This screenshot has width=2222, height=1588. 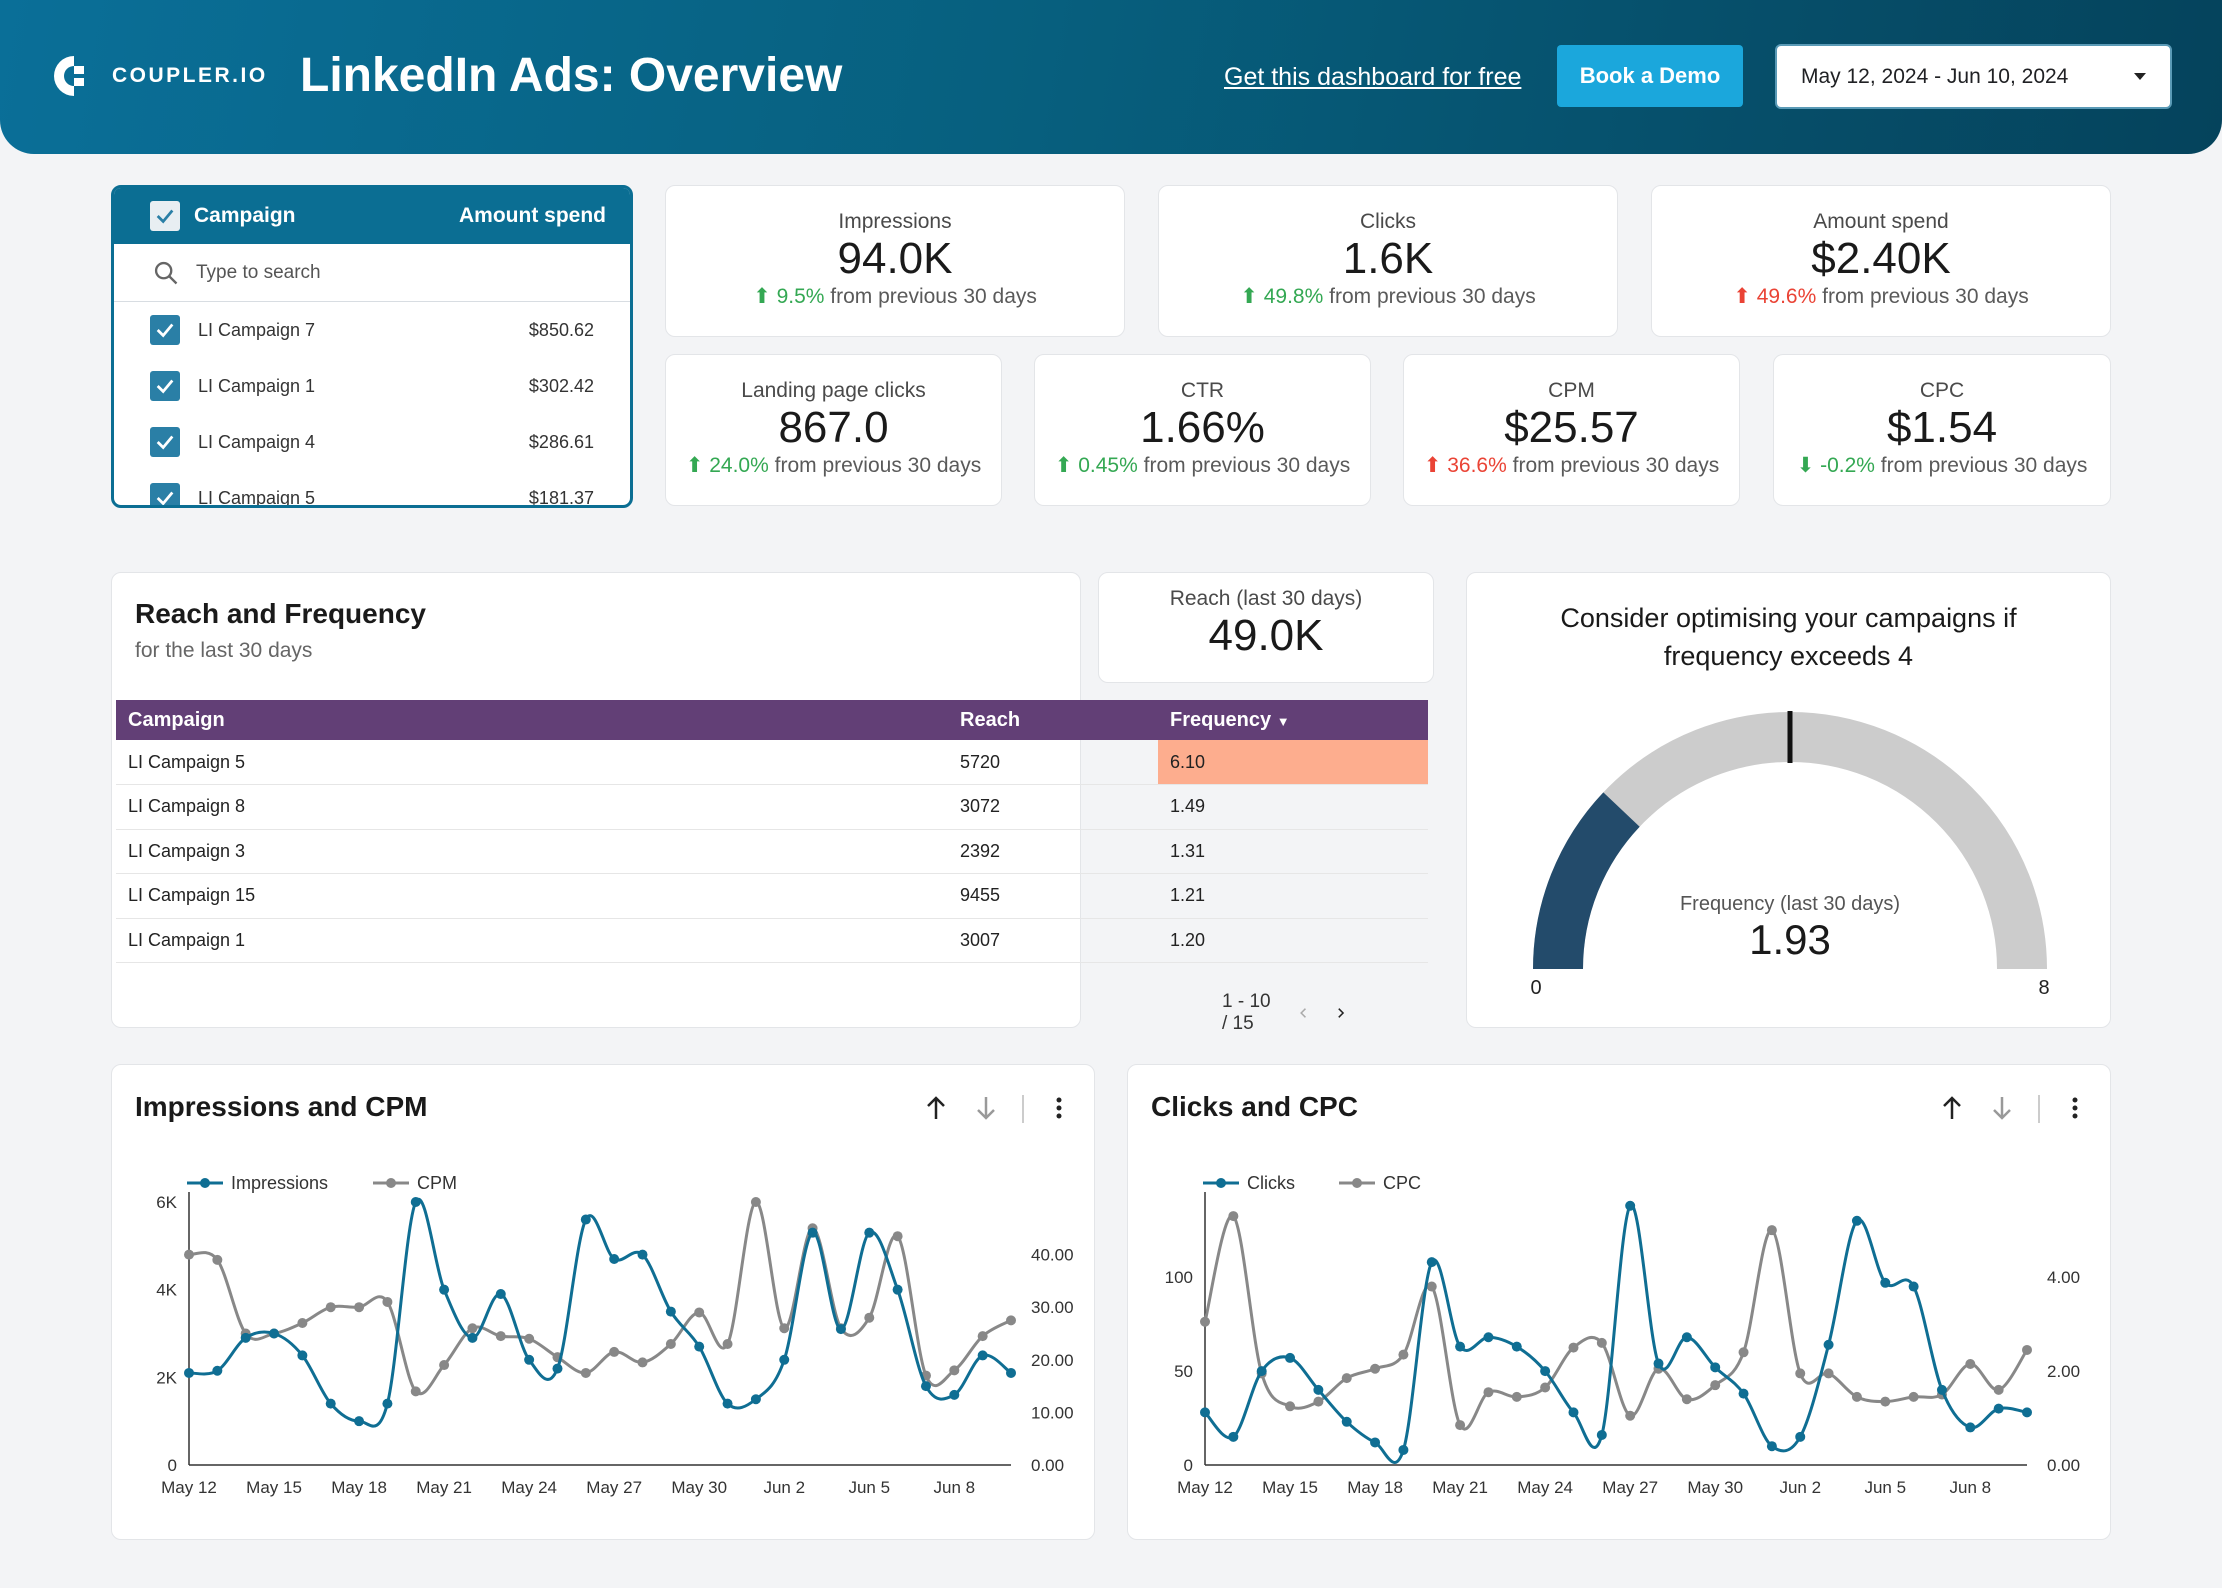 I want to click on filter-item: LI Campaign 5 $181.37, so click(x=372, y=487).